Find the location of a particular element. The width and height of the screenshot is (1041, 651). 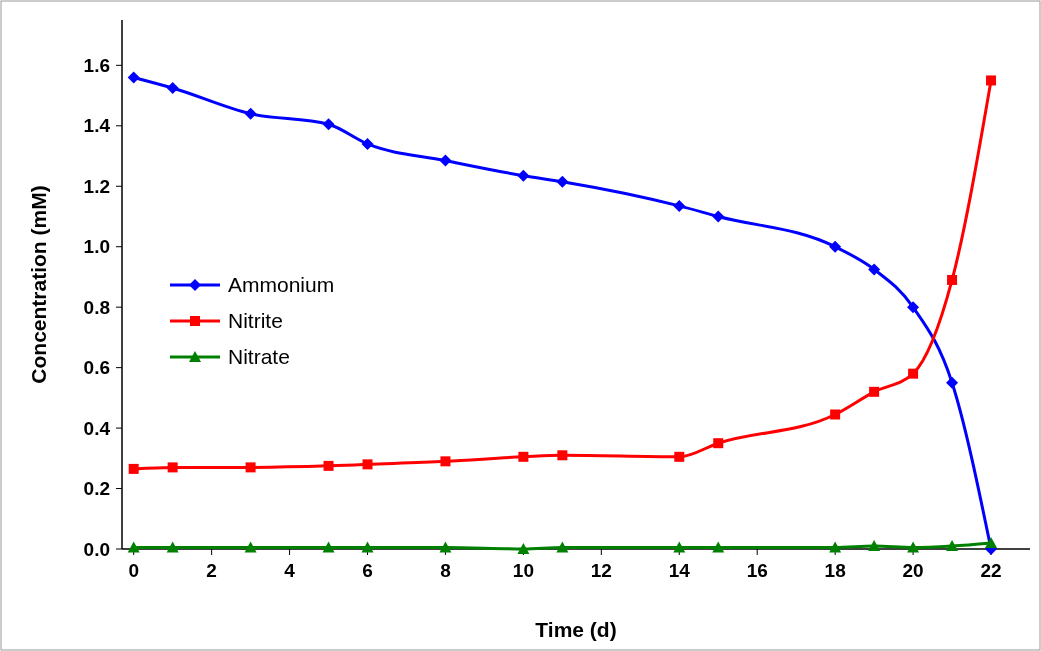

x-tick-label: 14 is located at coordinates (679, 570).